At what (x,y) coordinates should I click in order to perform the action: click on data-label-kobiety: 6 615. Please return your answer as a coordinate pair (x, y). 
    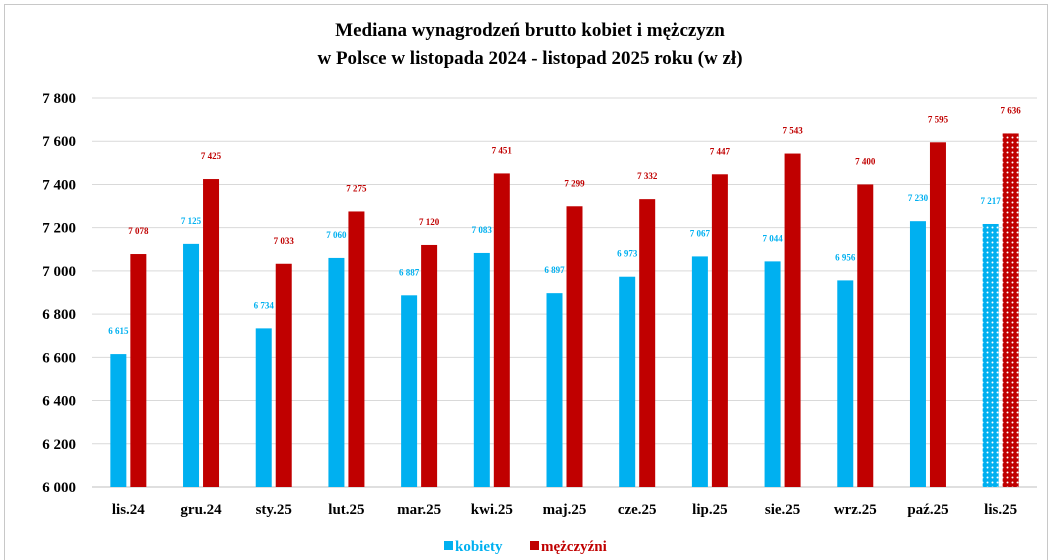
    Looking at the image, I should click on (118, 331).